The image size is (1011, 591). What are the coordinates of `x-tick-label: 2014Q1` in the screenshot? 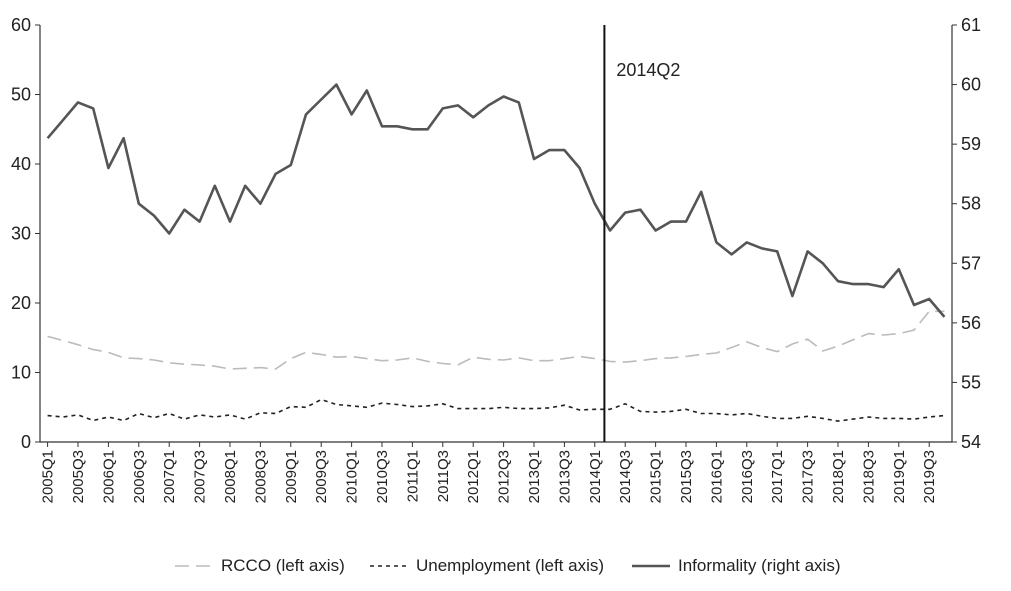 It's located at (595, 476).